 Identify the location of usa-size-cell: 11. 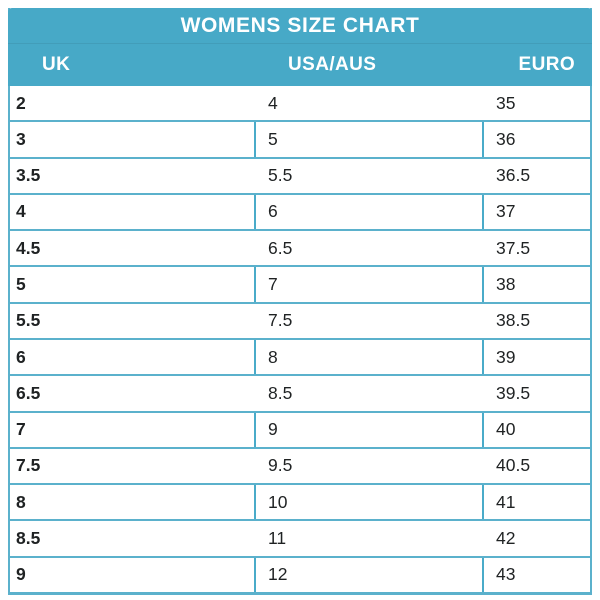
(277, 538).